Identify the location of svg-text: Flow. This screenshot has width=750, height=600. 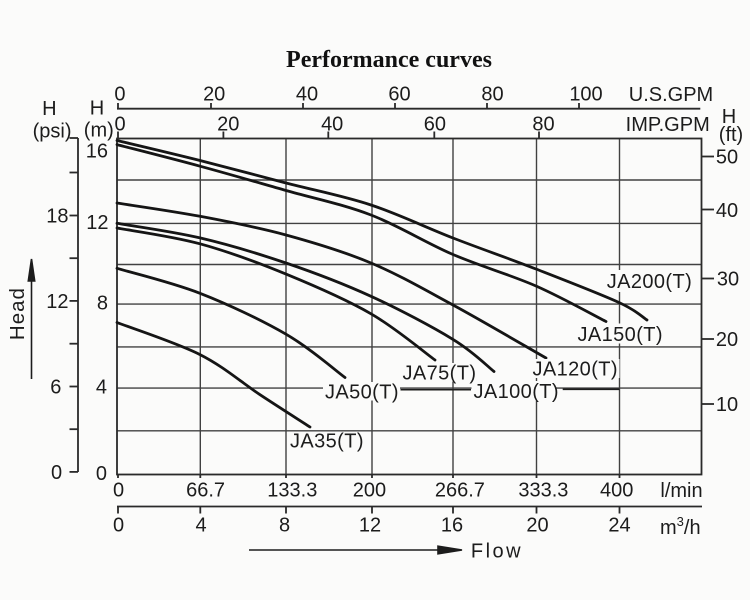
(497, 552).